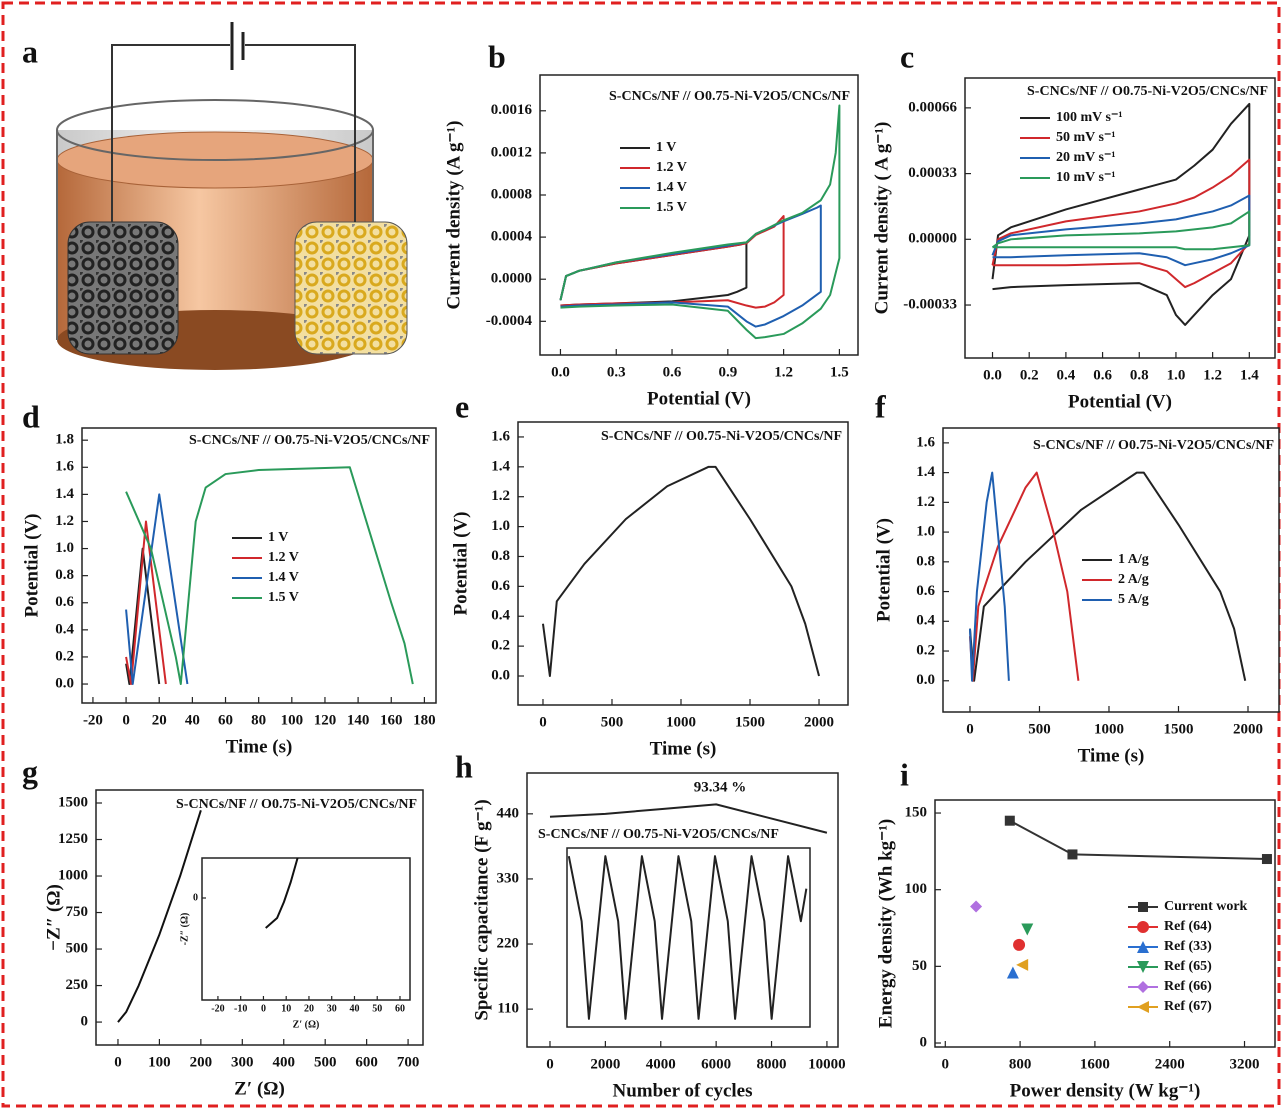 This screenshot has width=1282, height=1109. I want to click on y-tick-label: 220, so click(508, 943).